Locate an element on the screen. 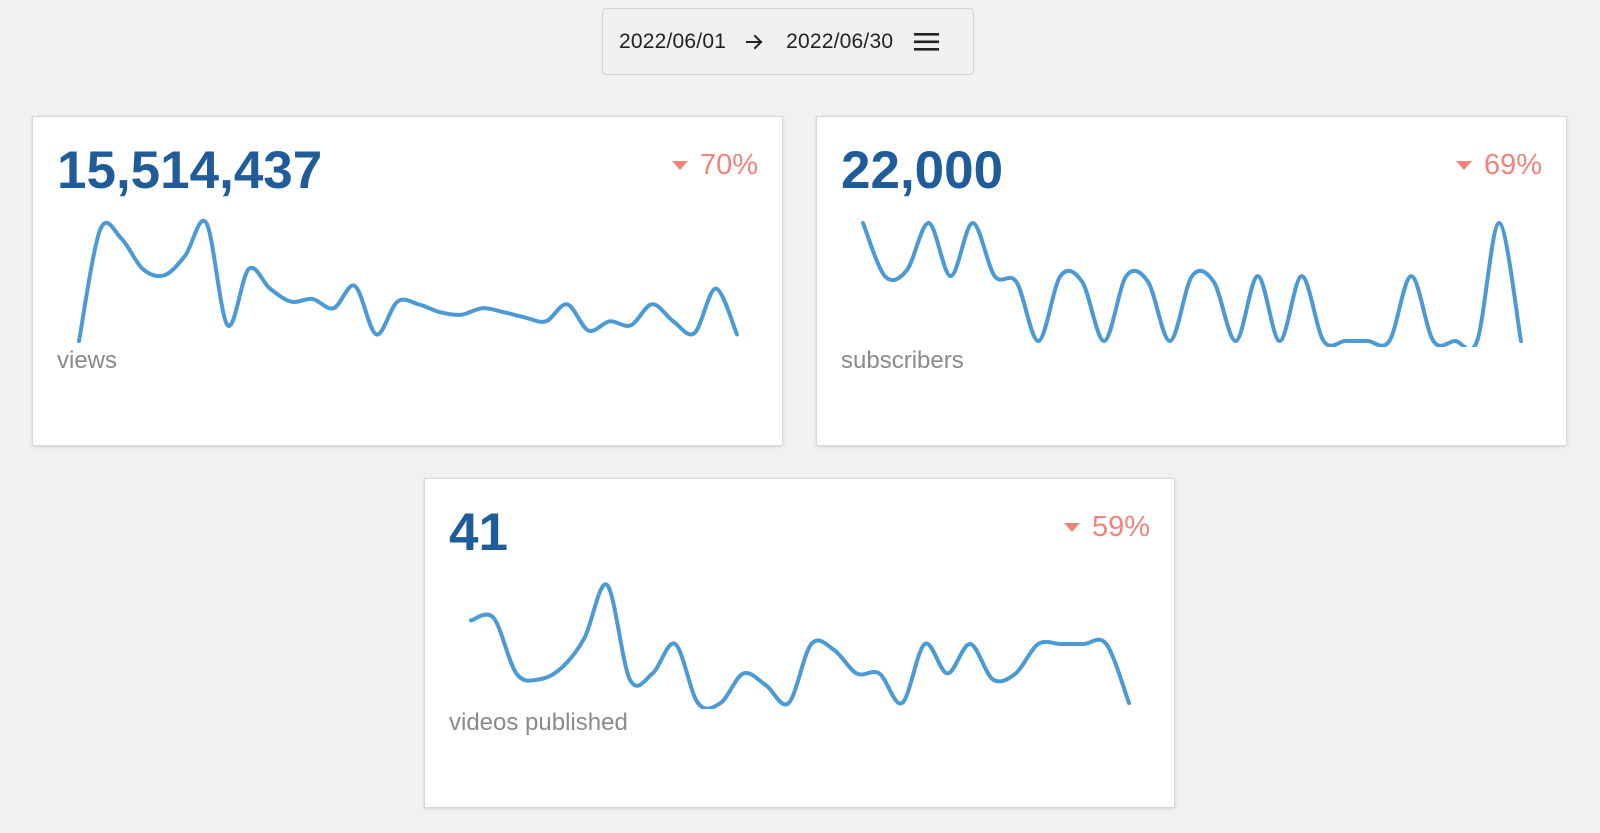 The image size is (1600, 833). arrow-right-icon is located at coordinates (755, 42).